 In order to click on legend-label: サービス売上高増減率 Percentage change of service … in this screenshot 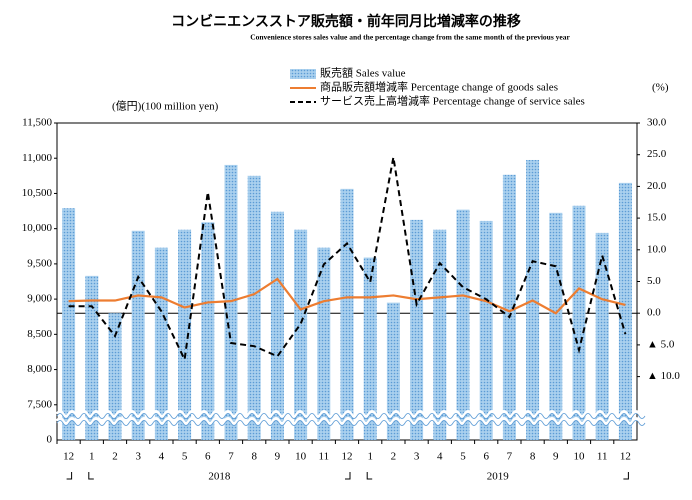, I will do `click(452, 101)`.